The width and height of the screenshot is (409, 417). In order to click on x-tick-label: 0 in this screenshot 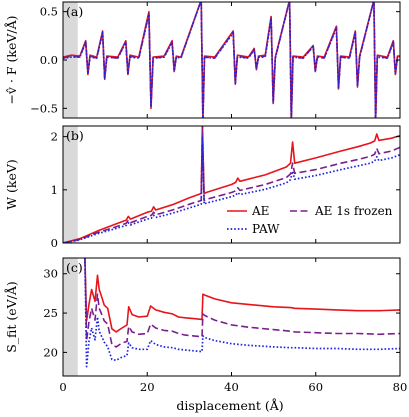, I will do `click(62, 387)`.